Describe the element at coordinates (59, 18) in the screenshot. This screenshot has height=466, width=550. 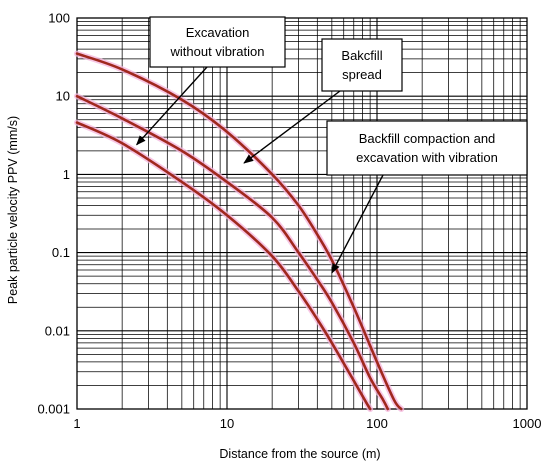
I see `y-tick-label: 100` at that location.